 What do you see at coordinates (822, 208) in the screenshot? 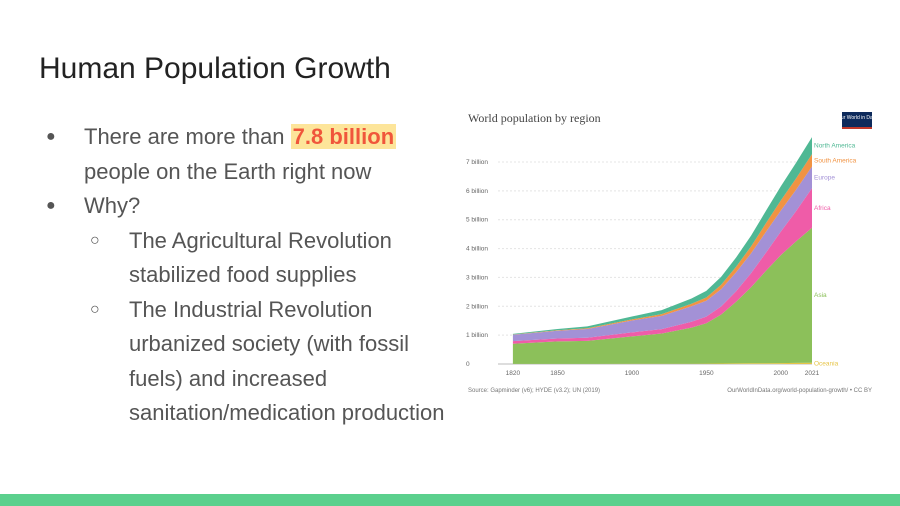
I see `series-label-africa: Africa` at bounding box center [822, 208].